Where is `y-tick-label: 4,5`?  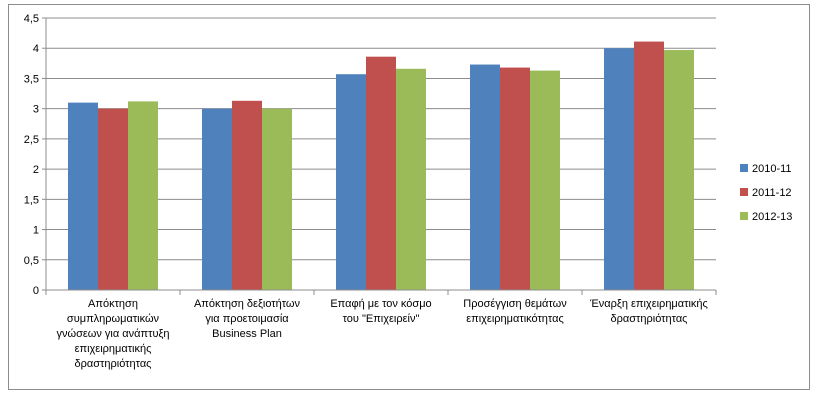 y-tick-label: 4,5 is located at coordinates (31, 19).